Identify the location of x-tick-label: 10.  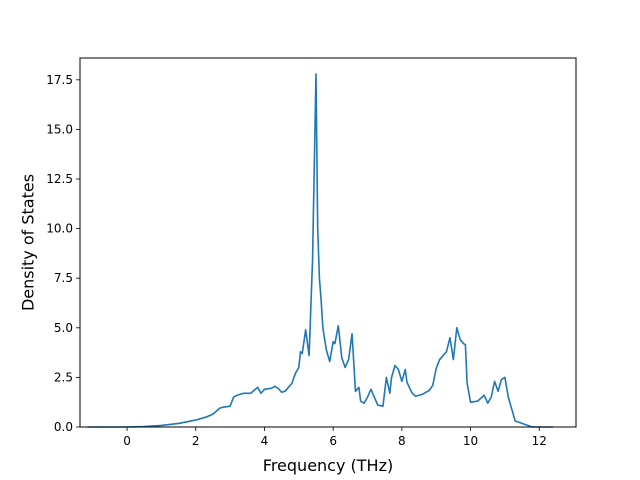
(470, 441).